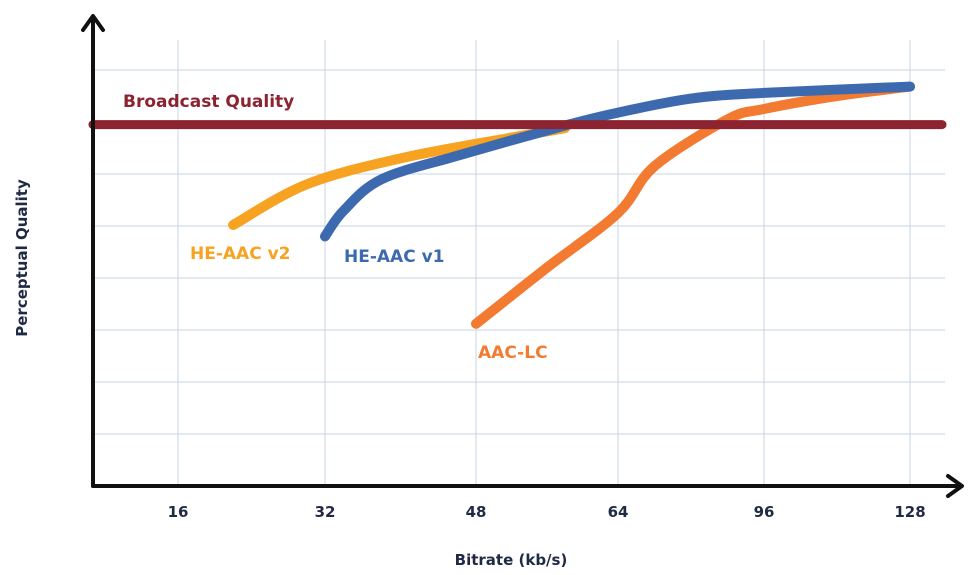 The width and height of the screenshot is (973, 575). What do you see at coordinates (513, 353) in the screenshot?
I see `series-label-aac-lc: AAC-LC` at bounding box center [513, 353].